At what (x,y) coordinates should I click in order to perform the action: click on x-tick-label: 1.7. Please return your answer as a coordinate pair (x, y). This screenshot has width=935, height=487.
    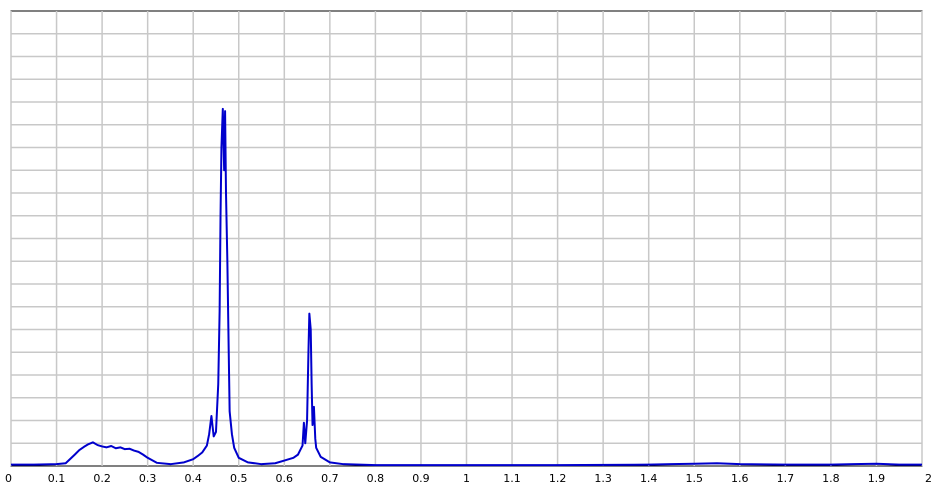
    Looking at the image, I should click on (786, 478).